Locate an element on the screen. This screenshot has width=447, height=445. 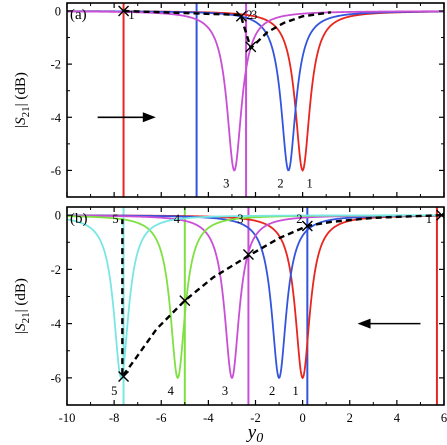
vline-number-label: 5 is located at coordinates (115, 219).